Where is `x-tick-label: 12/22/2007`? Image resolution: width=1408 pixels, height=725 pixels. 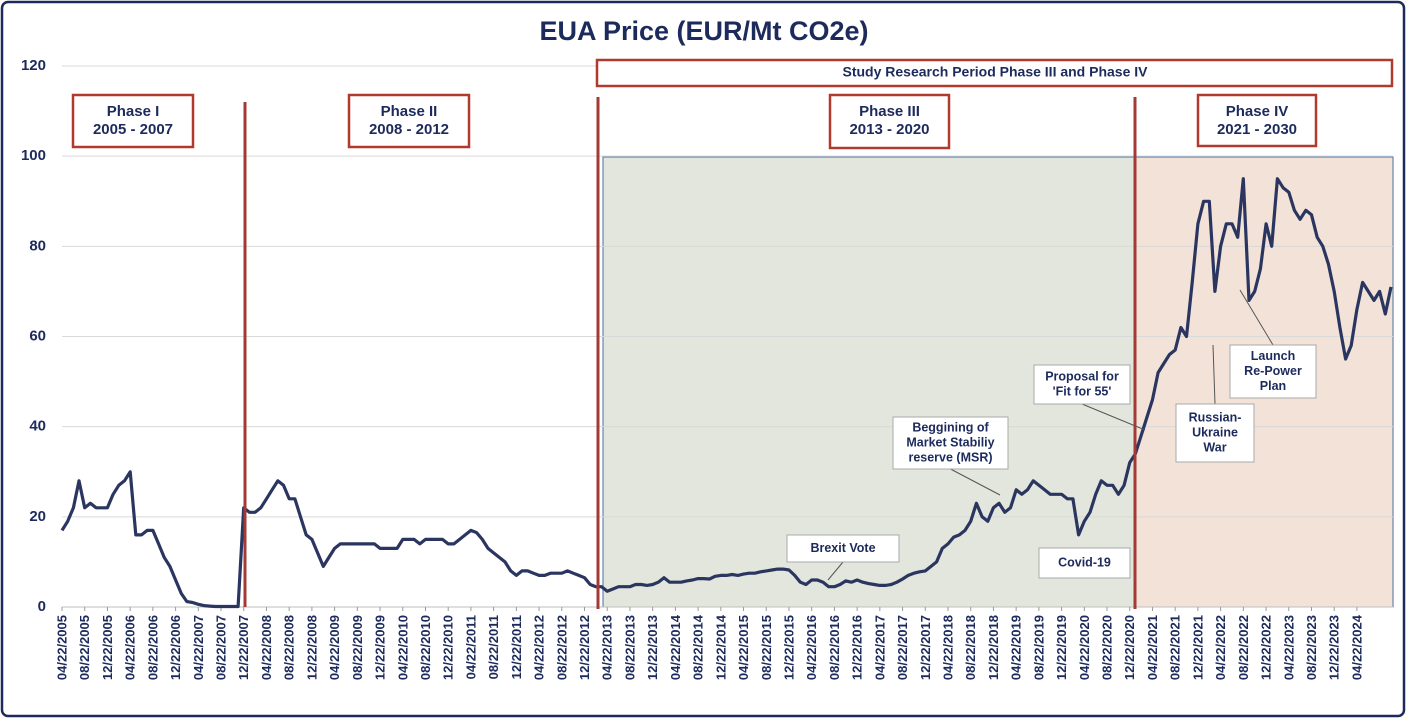
x-tick-label: 12/22/2007 is located at coordinates (243, 647).